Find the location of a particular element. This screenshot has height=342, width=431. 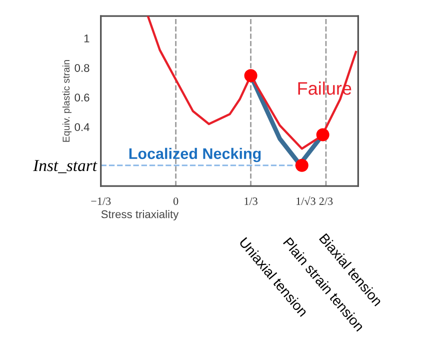

y-tick-label: 0.8 is located at coordinates (82, 68).